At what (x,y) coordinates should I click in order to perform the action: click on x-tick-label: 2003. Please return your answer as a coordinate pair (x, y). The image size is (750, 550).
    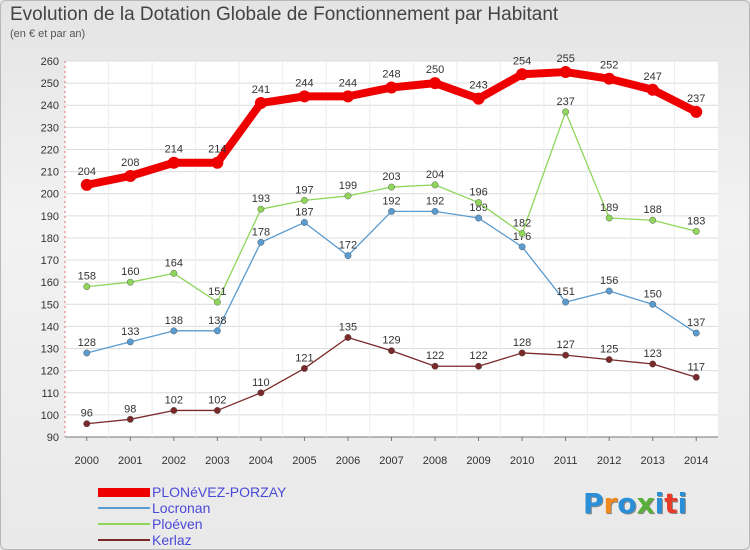
    Looking at the image, I should click on (217, 461).